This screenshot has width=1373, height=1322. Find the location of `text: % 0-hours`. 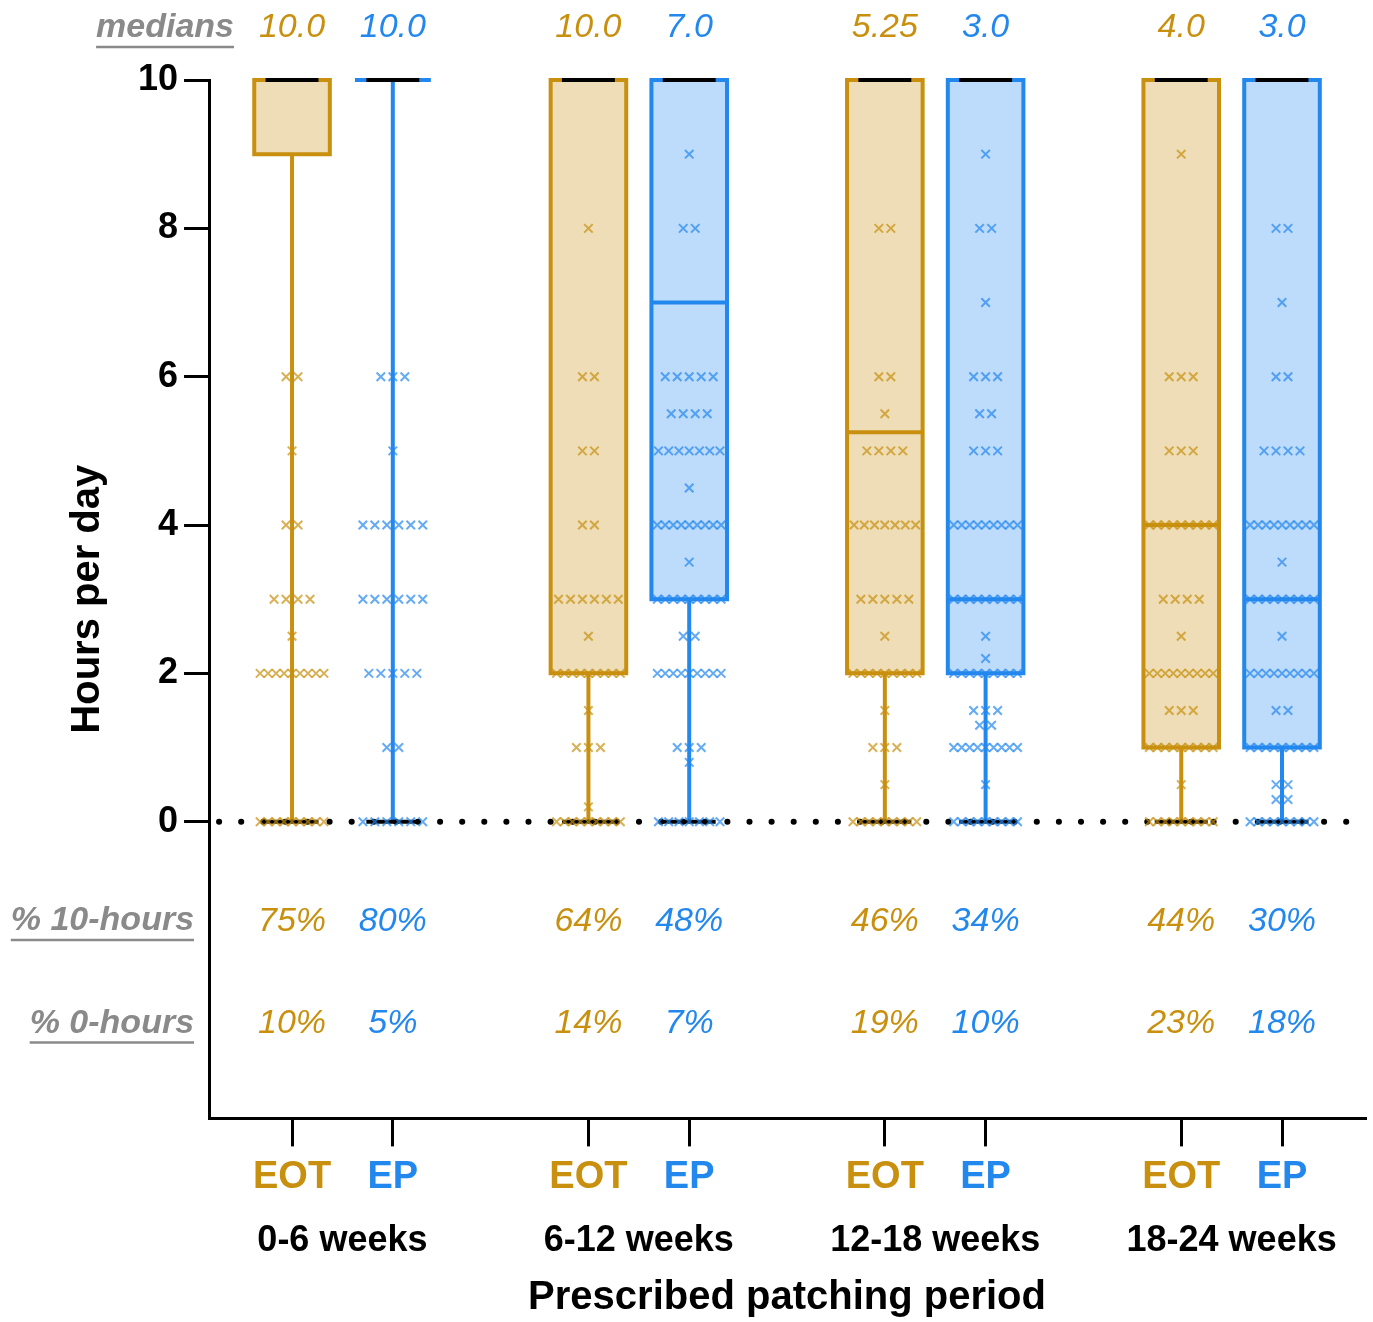

text: % 0-hours is located at coordinates (112, 1020).